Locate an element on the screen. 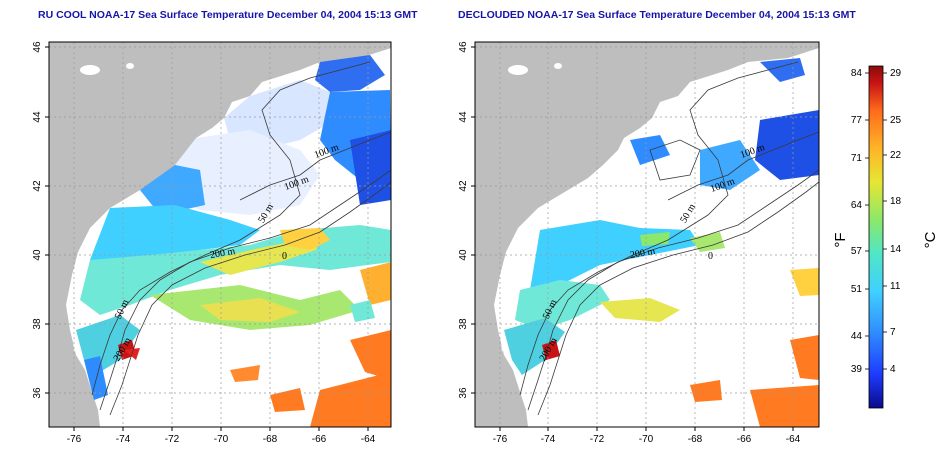  fahrenheit-tick-label: 77 is located at coordinates (857, 120).